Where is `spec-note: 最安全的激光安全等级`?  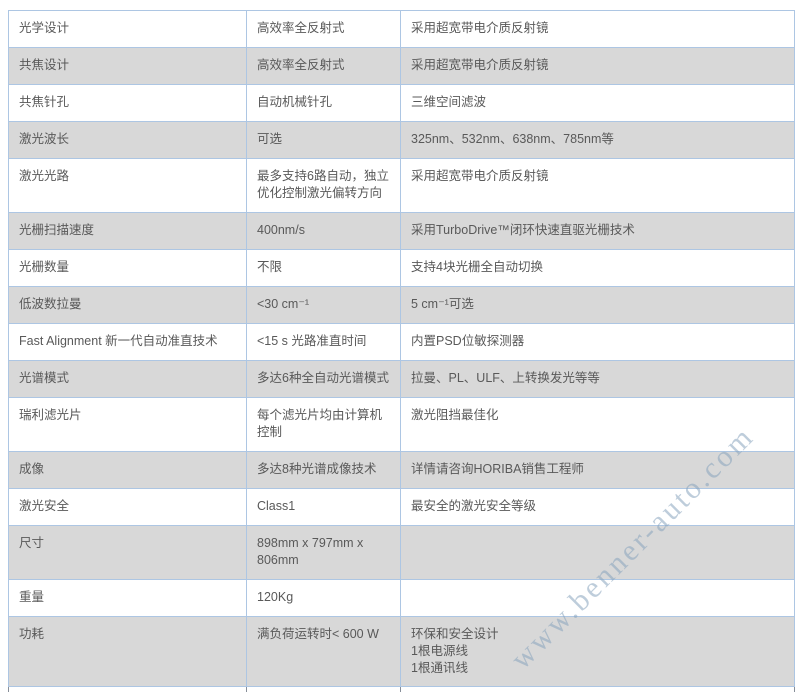 spec-note: 最安全的激光安全等级 is located at coordinates (597, 507).